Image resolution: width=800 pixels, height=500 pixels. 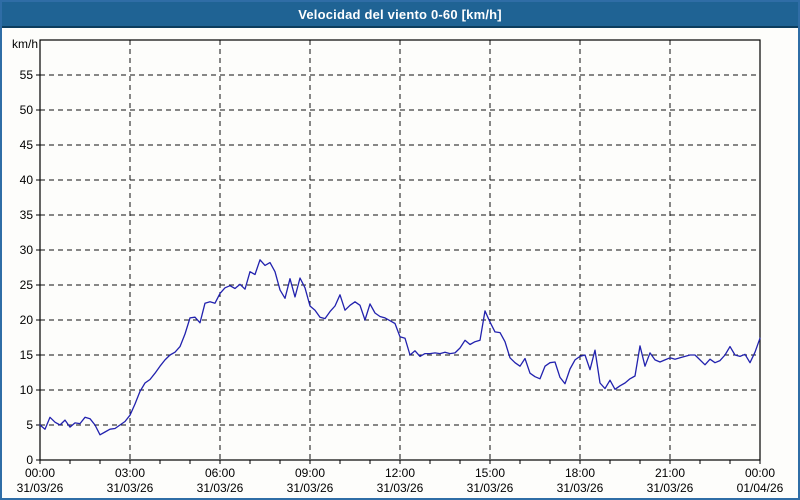 I want to click on x-tick-time-label: 18:00, so click(x=580, y=473).